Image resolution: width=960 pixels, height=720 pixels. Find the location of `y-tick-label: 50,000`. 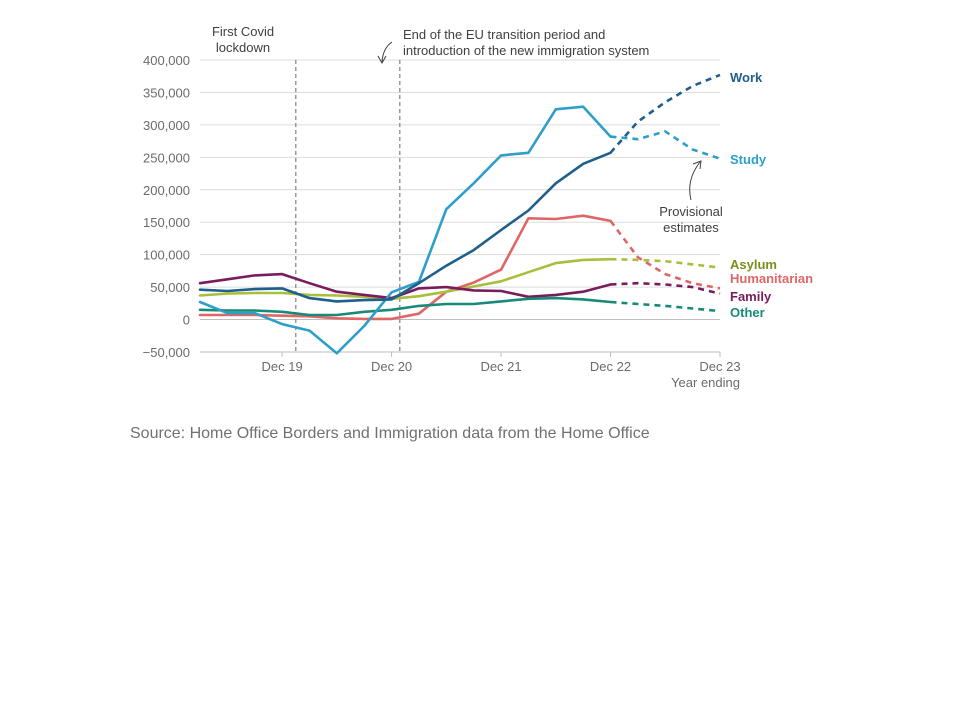

y-tick-label: 50,000 is located at coordinates (170, 287).